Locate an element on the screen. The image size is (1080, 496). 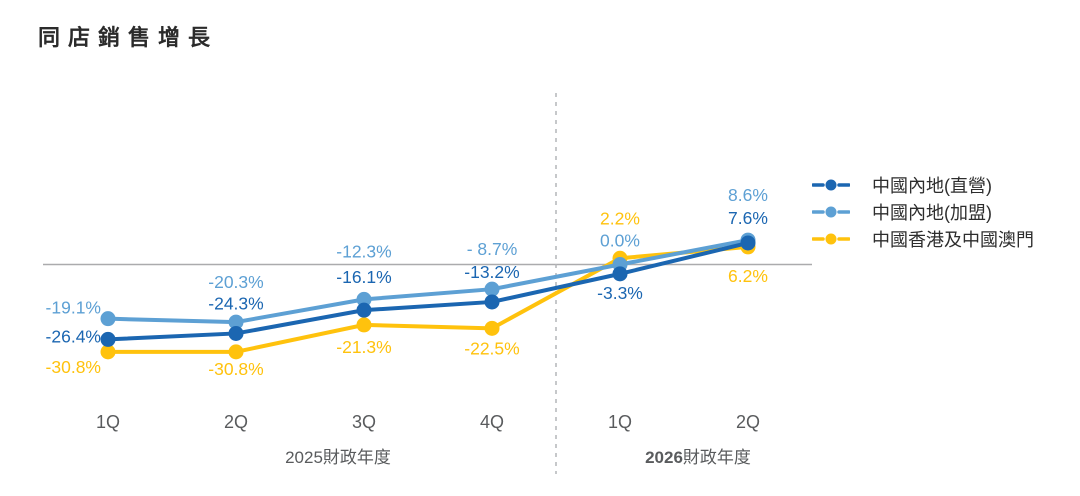
data-label: -3.3% is located at coordinates (620, 293).